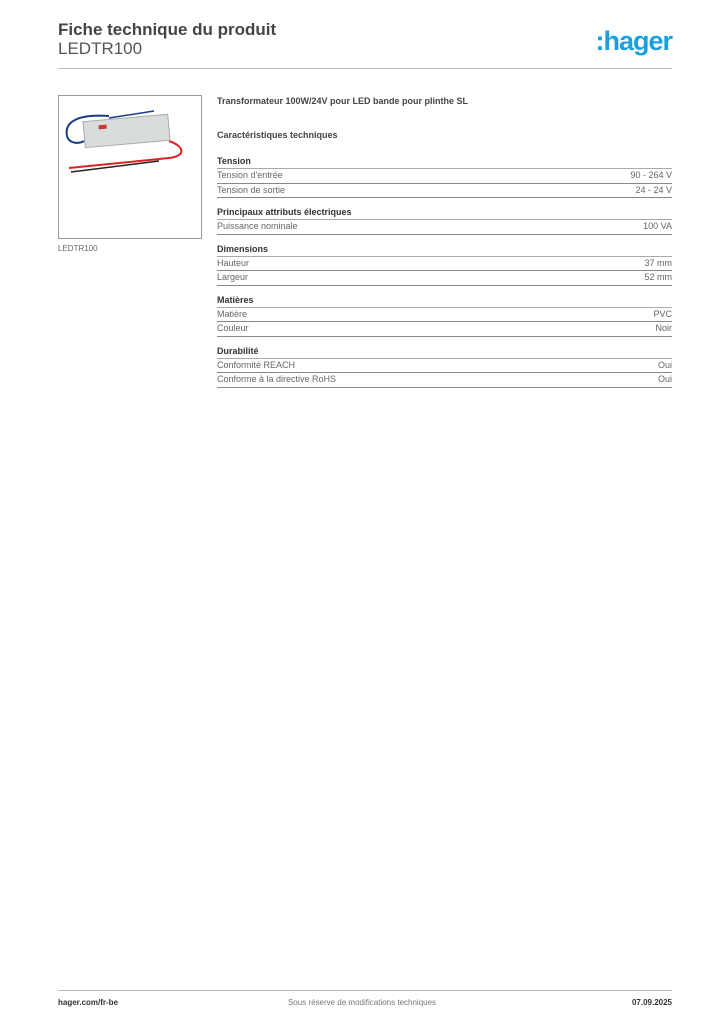 The width and height of the screenshot is (724, 1024). I want to click on hager-logo: :hager, so click(634, 41).